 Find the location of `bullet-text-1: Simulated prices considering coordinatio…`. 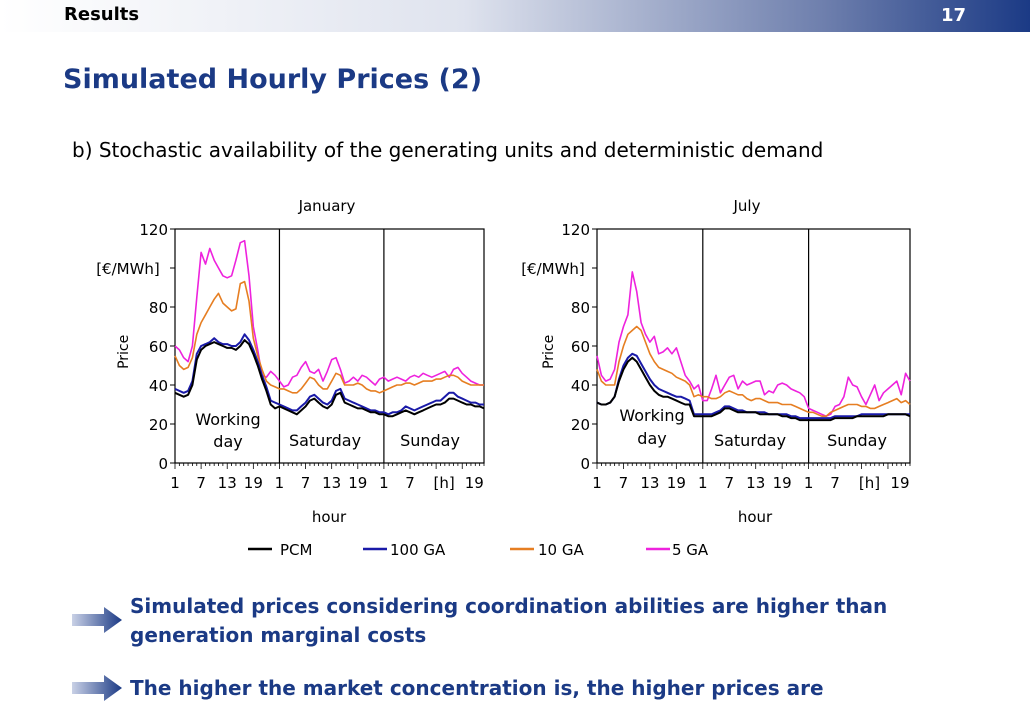

bullet-text-1: Simulated prices considering coordinatio… is located at coordinates (509, 620).